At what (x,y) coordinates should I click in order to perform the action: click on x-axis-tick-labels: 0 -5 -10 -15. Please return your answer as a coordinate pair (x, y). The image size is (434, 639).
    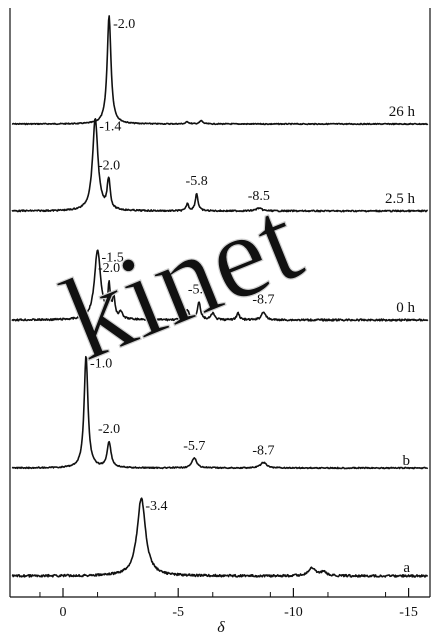
    Looking at the image, I should click on (239, 612).